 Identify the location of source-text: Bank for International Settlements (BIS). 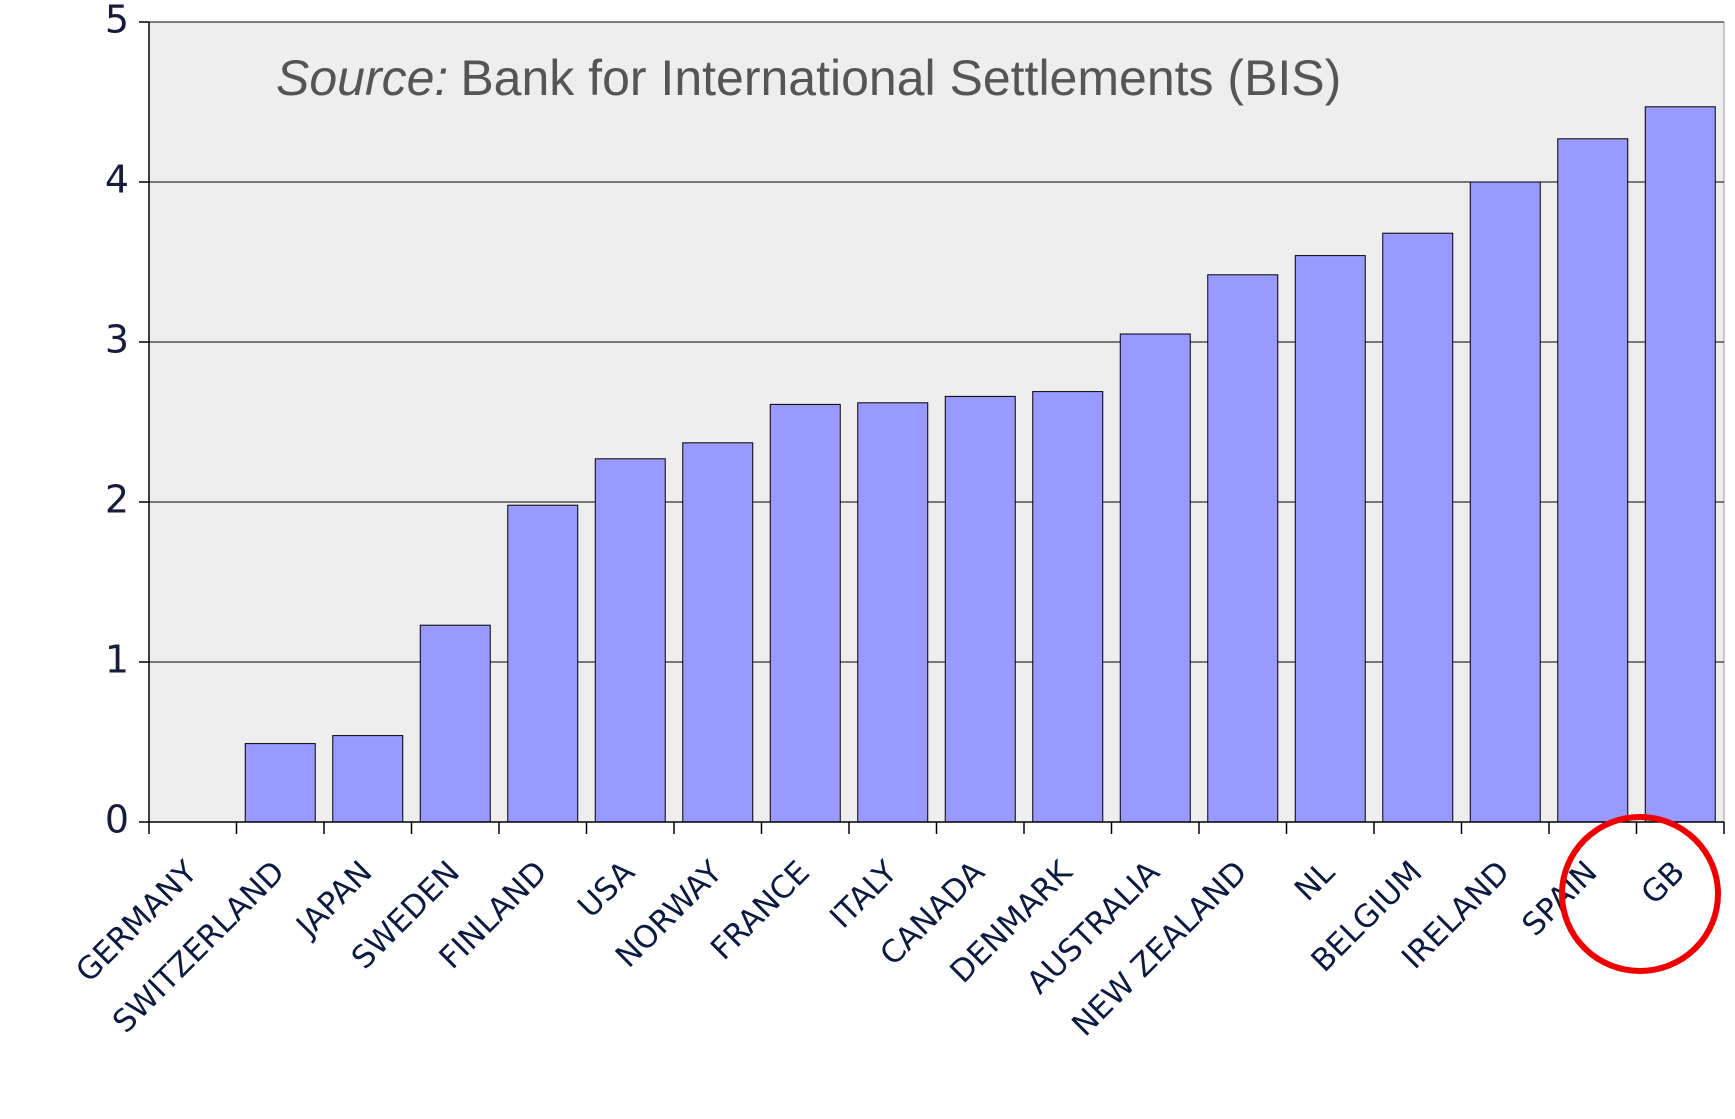
(900, 78).